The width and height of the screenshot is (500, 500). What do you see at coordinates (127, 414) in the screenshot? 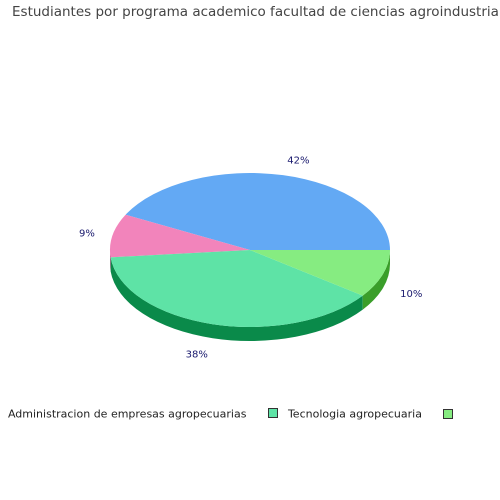
I see `legend-label-administracion: Administracion de empresas agropecuarias` at bounding box center [127, 414].